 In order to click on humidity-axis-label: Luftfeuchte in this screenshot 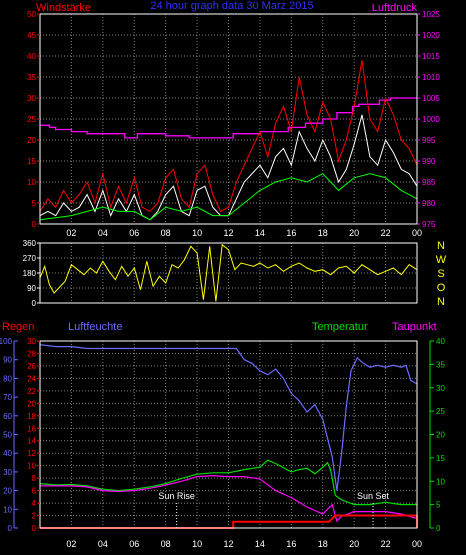, I will do `click(95, 327)`.